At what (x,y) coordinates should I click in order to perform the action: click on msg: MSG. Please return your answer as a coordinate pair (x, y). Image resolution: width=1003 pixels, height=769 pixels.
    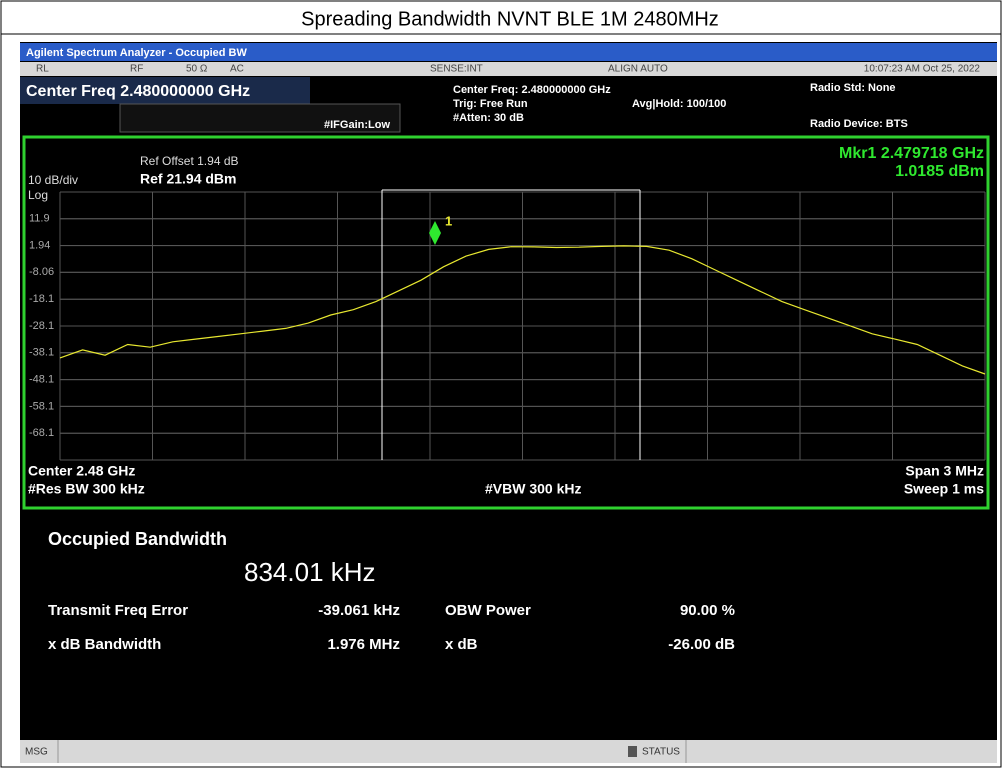
    Looking at the image, I should click on (36, 752).